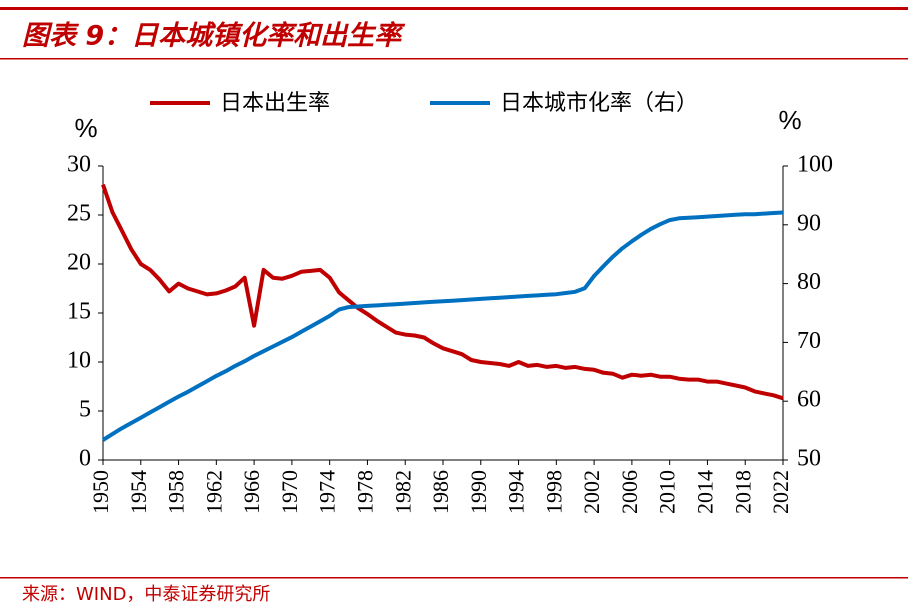 Image resolution: width=908 pixels, height=616 pixels. What do you see at coordinates (478, 492) in the screenshot?
I see `x-tick-label: 1990` at bounding box center [478, 492].